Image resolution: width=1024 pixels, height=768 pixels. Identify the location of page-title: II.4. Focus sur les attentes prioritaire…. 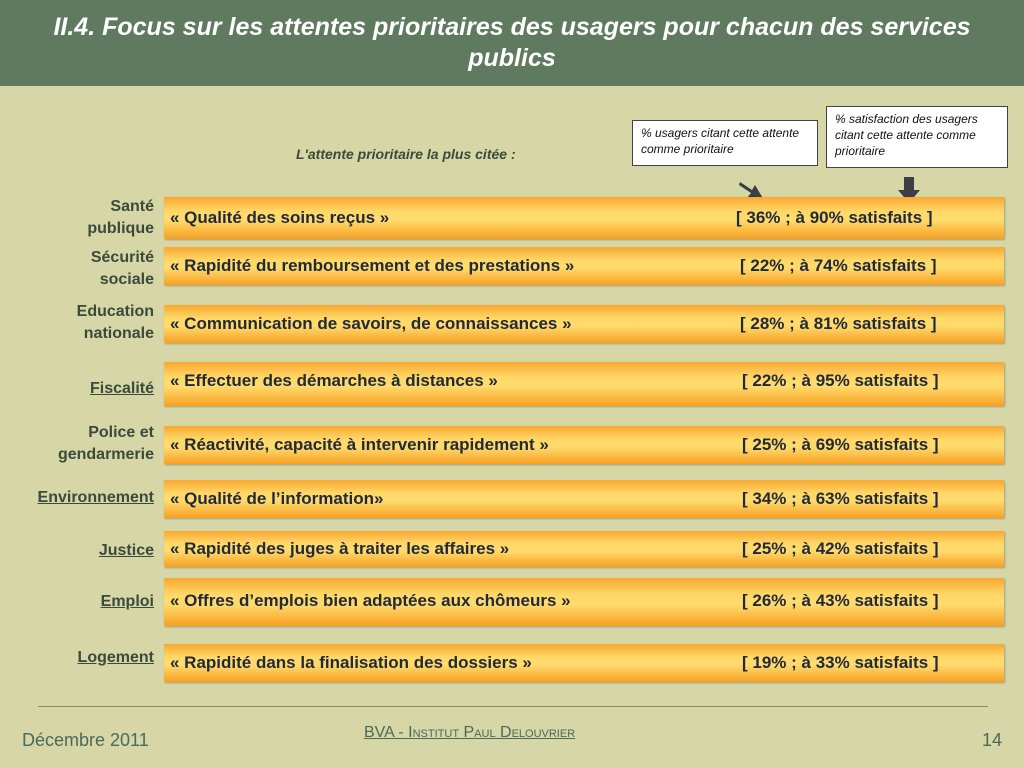
(512, 42).